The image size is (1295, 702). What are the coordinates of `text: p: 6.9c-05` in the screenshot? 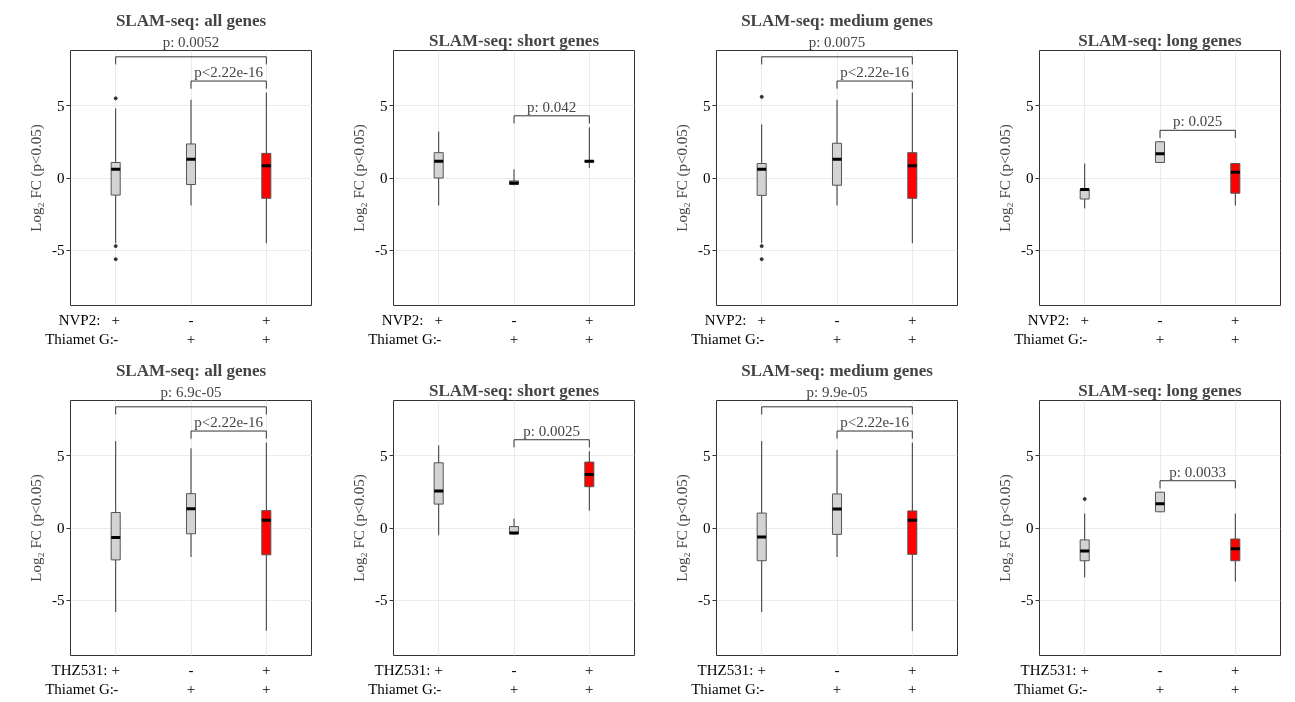 It's located at (191, 391).